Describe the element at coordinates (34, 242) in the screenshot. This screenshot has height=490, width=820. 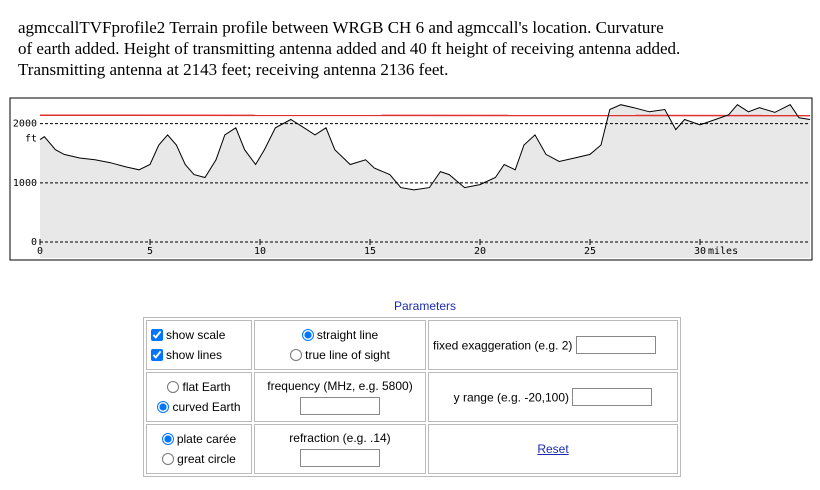
I see `y-tick-label: 0` at that location.